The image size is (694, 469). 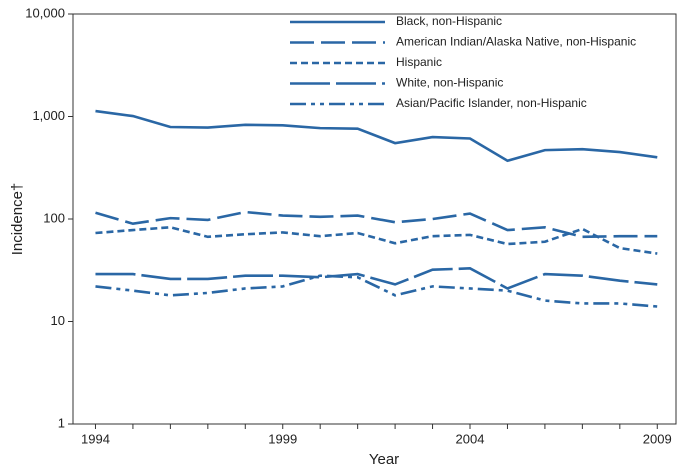 What do you see at coordinates (491, 103) in the screenshot?
I see `legend-label: Asian/Pacific Islander, non-Hispanic` at bounding box center [491, 103].